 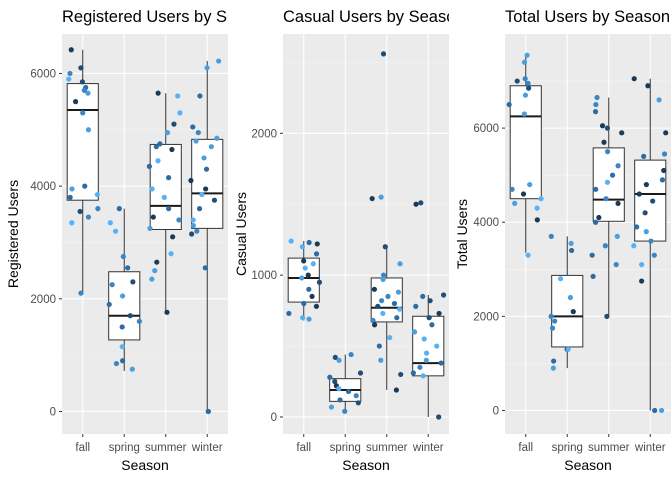 What do you see at coordinates (264, 134) in the screenshot?
I see `y-tick-label: 2000` at bounding box center [264, 134].